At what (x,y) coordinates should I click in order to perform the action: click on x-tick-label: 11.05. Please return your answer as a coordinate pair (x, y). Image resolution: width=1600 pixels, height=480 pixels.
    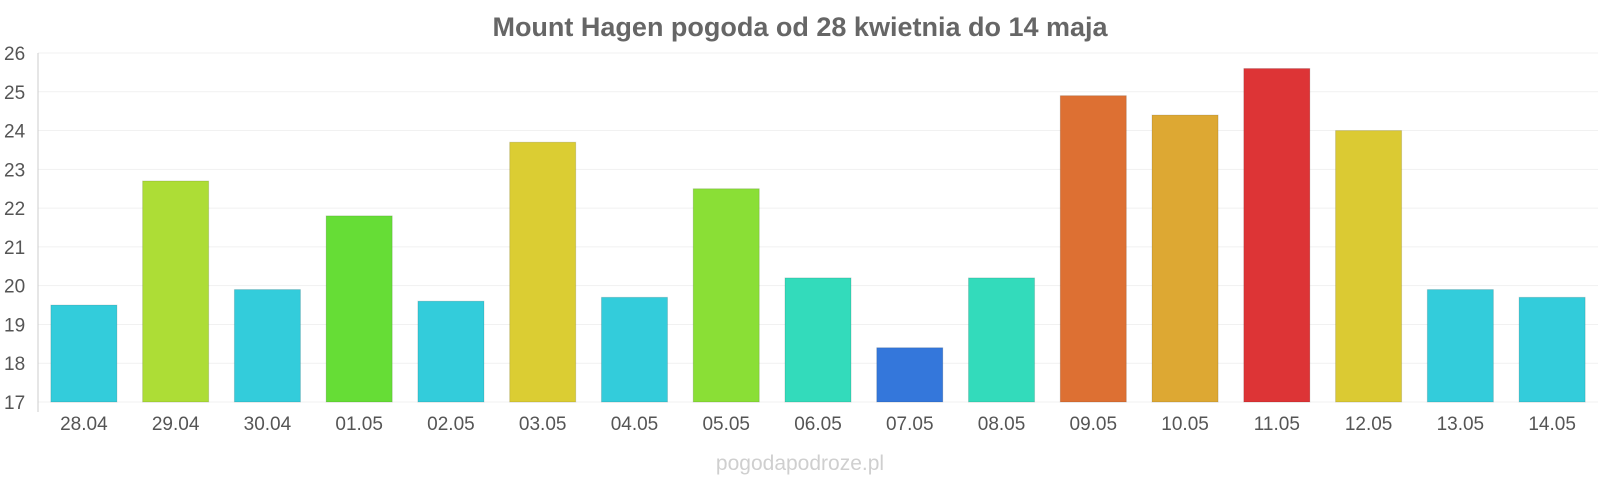
    Looking at the image, I should click on (1277, 424).